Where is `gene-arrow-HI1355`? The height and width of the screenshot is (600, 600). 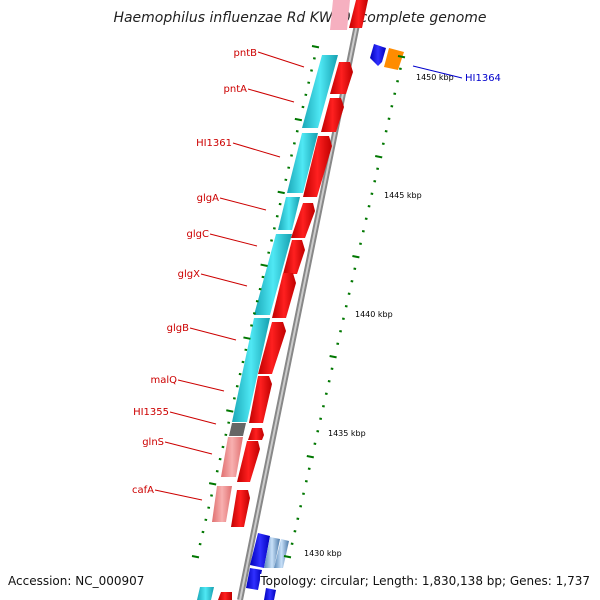 gene-arrow-HI1355 is located at coordinates (256, 434).